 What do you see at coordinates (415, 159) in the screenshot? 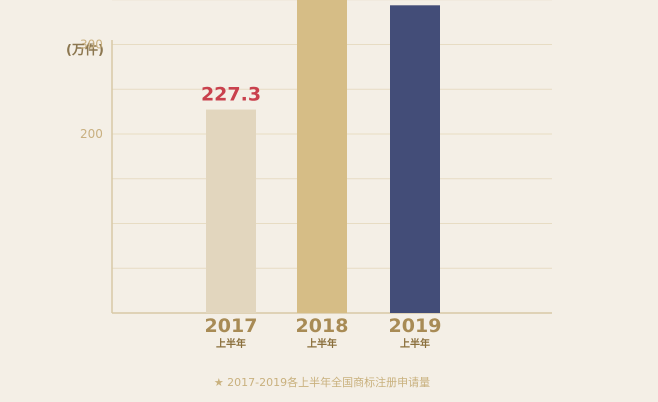
I see `bar-2019` at bounding box center [415, 159].